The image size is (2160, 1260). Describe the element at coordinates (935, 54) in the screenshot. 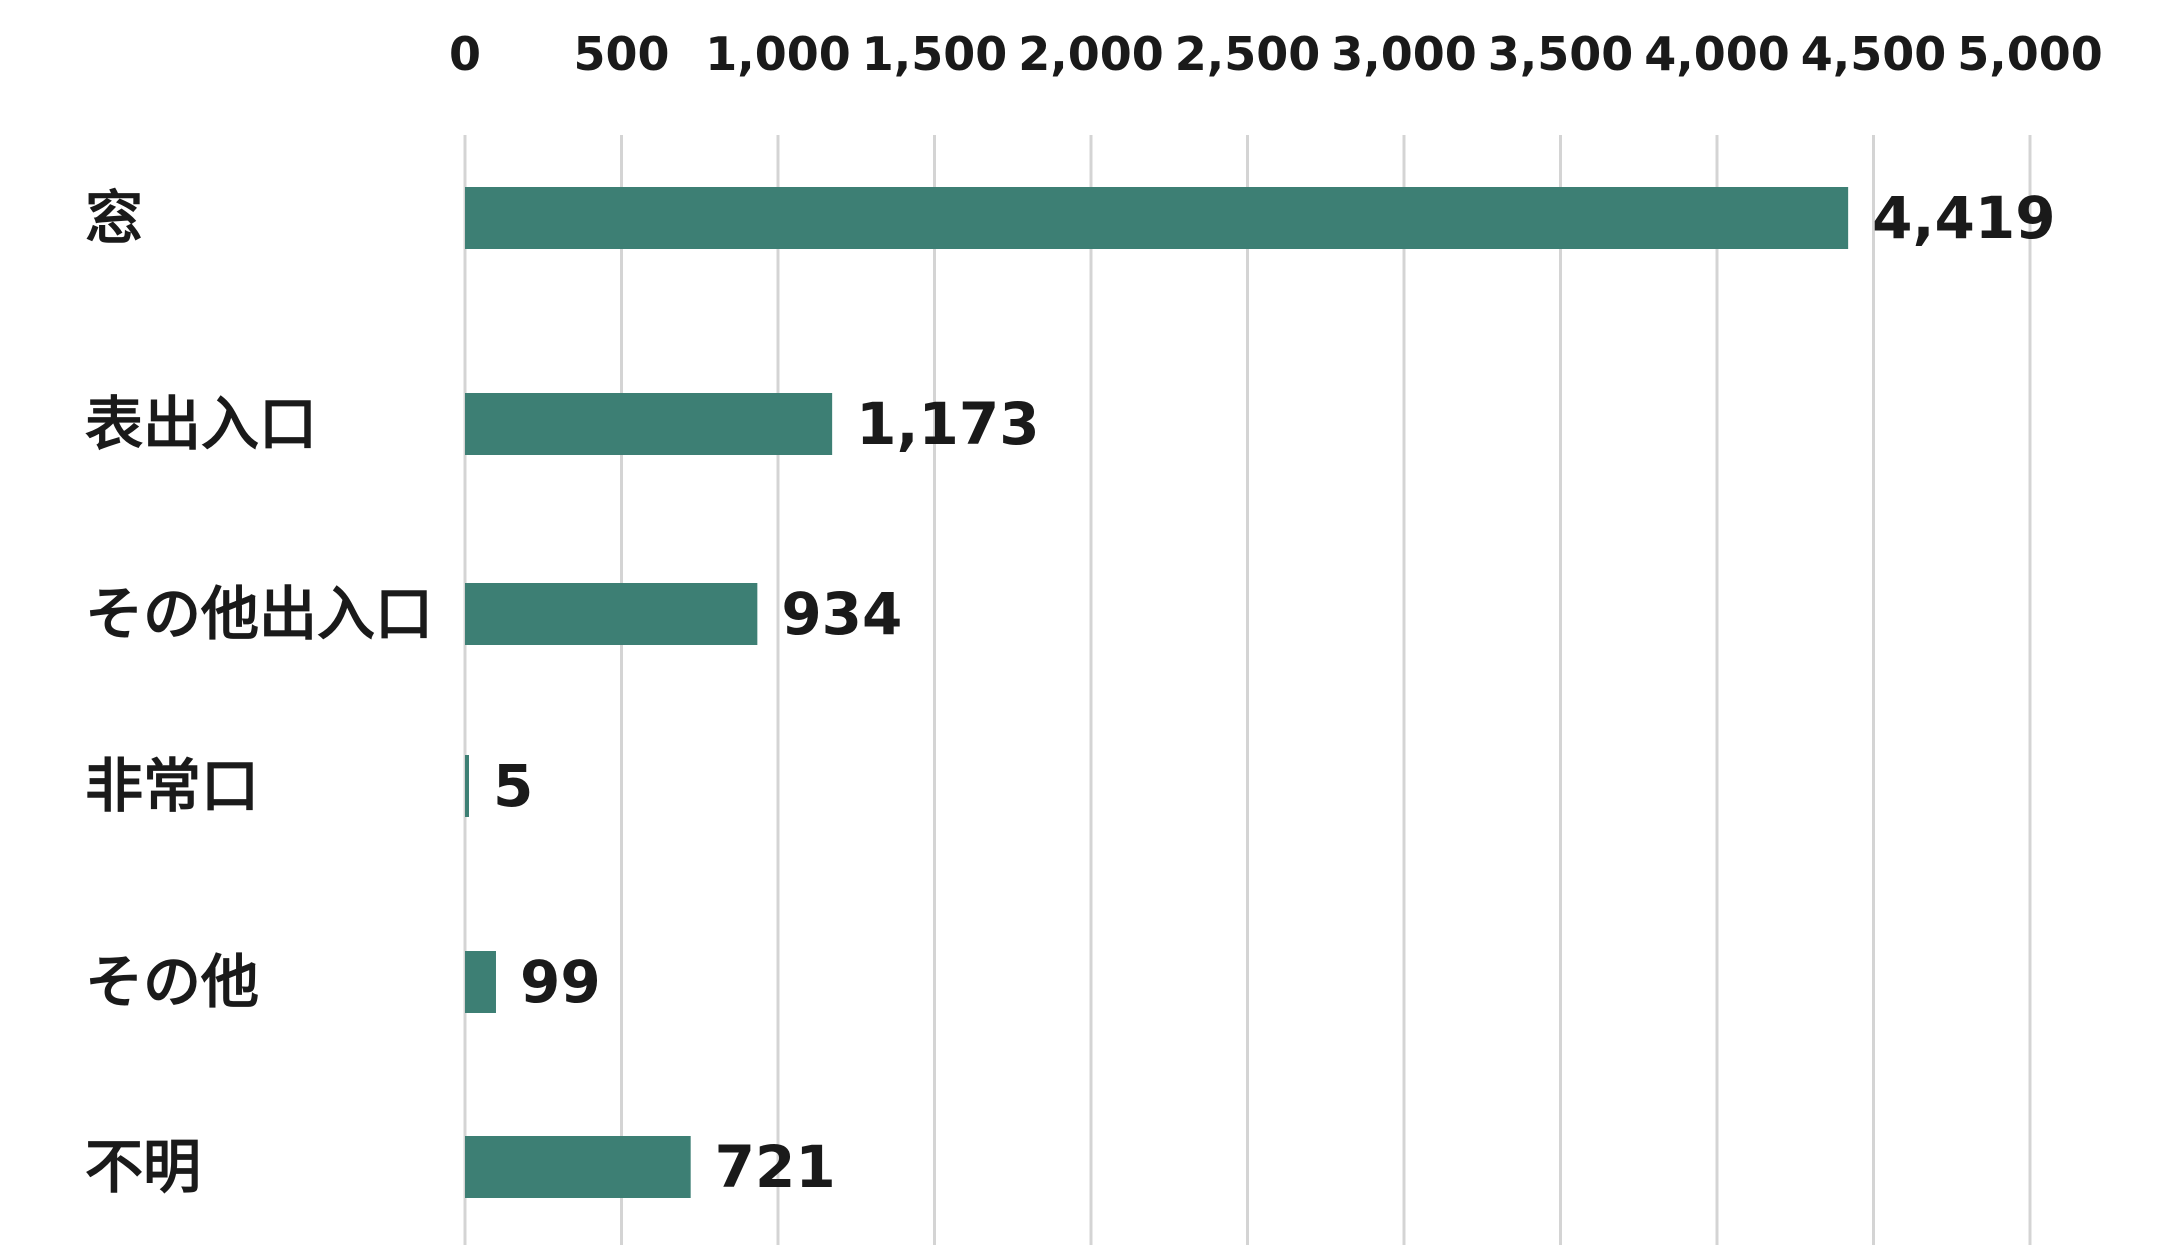

I see `x-tick-label: 1,500` at that location.